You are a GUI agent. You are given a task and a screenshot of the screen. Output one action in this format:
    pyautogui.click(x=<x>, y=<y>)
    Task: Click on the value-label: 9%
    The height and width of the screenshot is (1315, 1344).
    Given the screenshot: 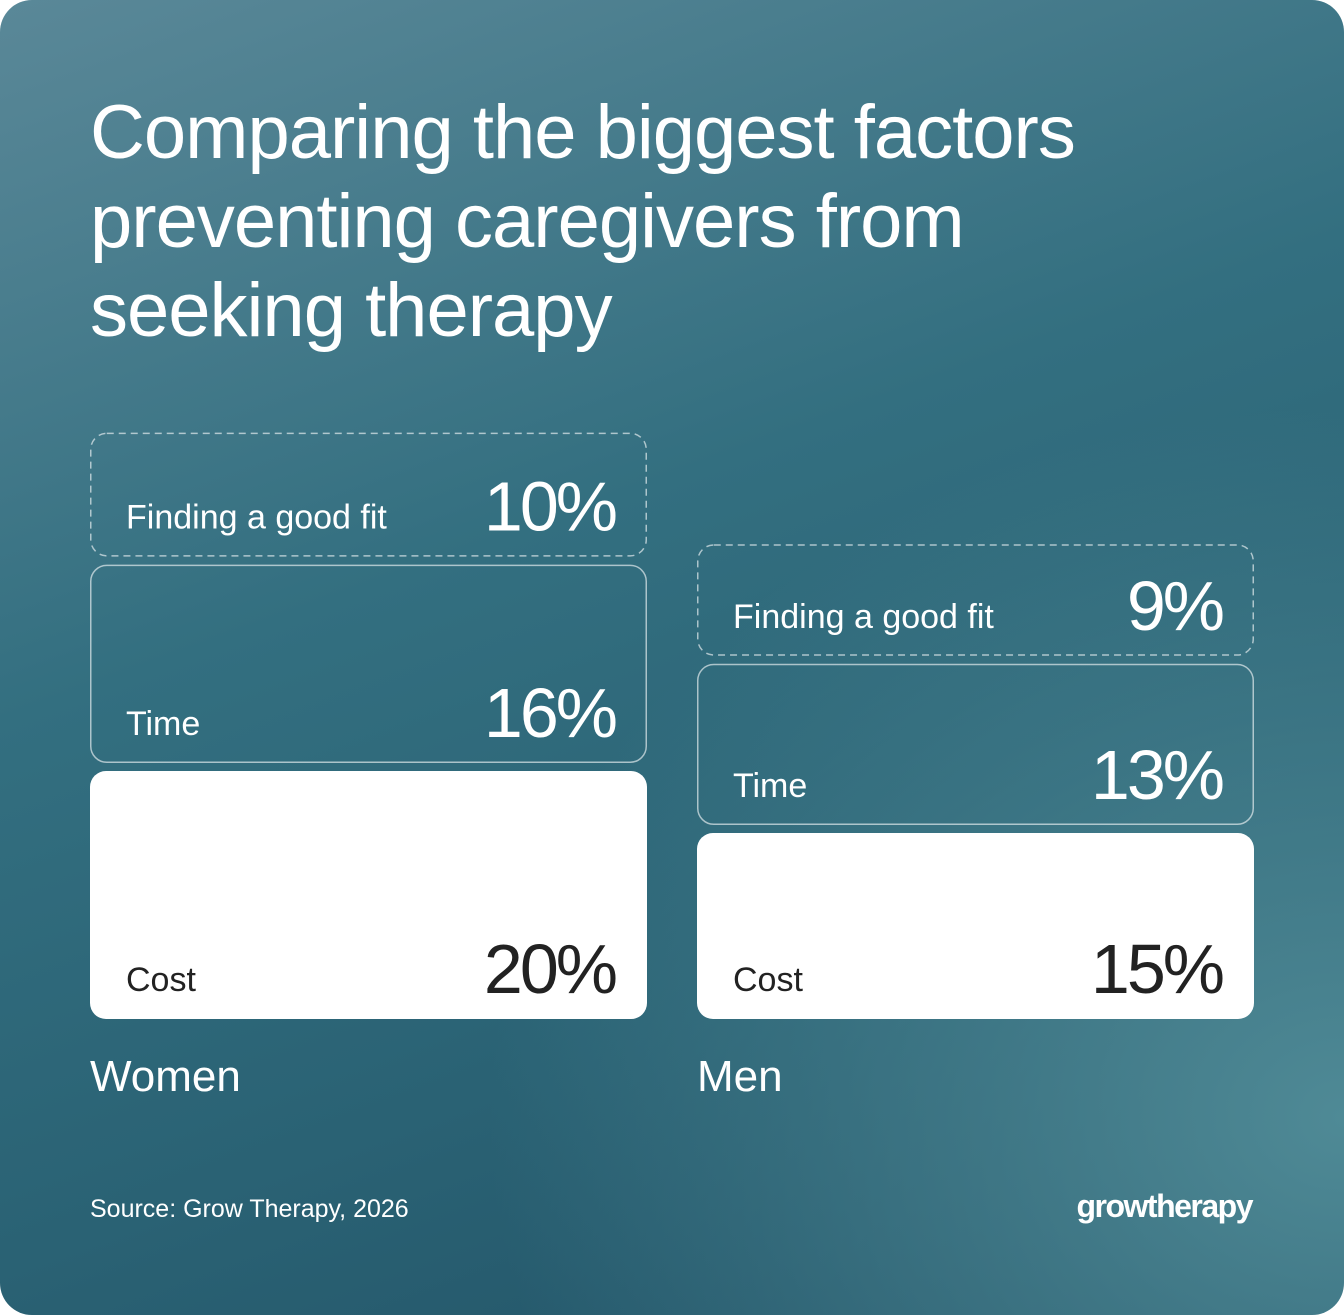 What is the action you would take?
    pyautogui.click(x=1175, y=606)
    